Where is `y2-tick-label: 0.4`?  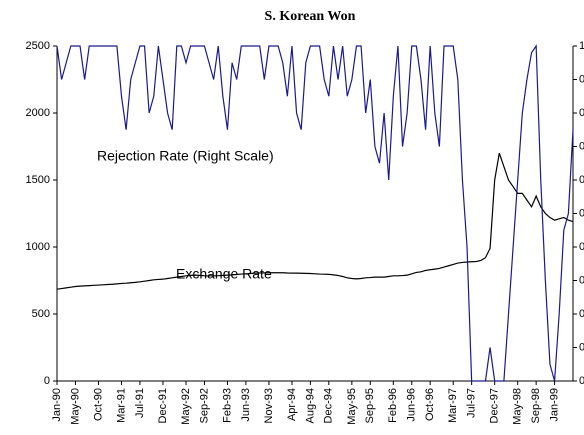
y2-tick-label: 0.4 is located at coordinates (581, 247).